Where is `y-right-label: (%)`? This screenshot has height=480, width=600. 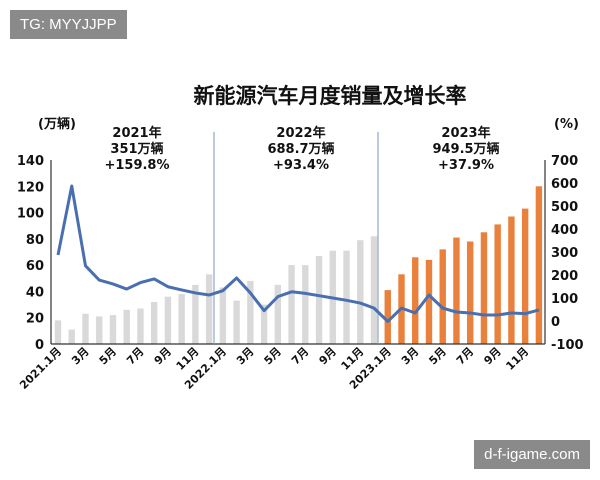 y-right-label: (%) is located at coordinates (566, 124).